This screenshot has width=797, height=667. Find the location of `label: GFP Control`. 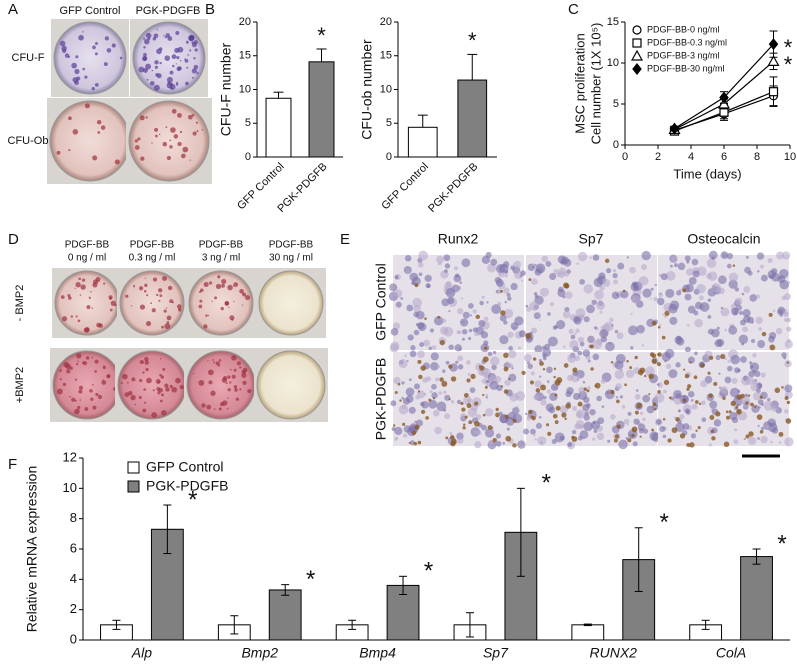

label: GFP Control is located at coordinates (381, 302).